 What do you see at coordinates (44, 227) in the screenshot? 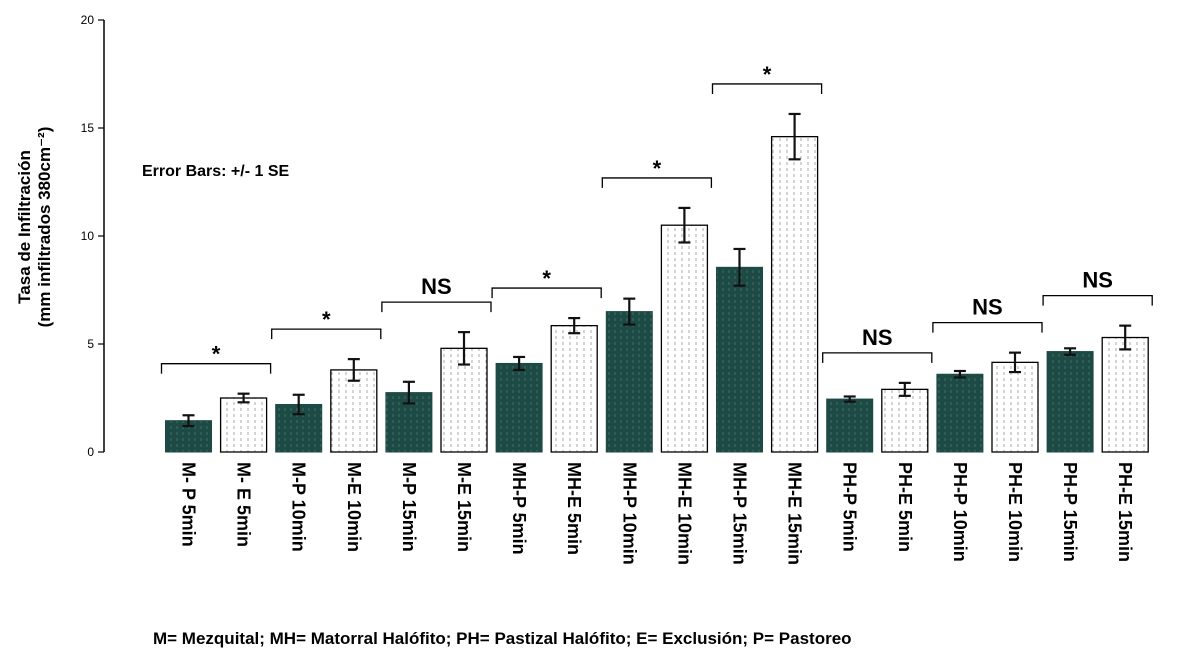
I see `y-axis-label-line-2: (mm infiltrados 380cm⁻²)` at bounding box center [44, 227].